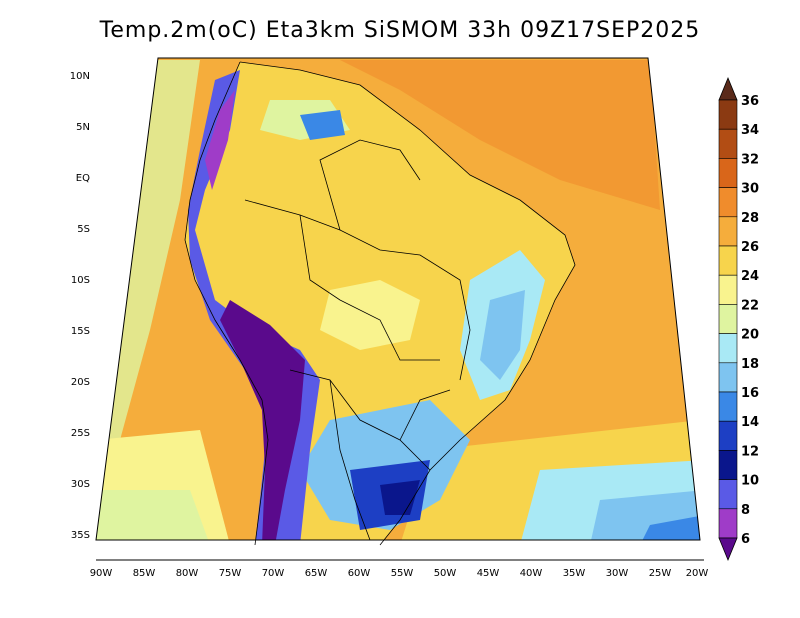 This screenshot has height=618, width=800. I want to click on colorbar: 36 34 32 30 28 26 24 22 20 18 16 14 12 10 8 6, so click(738, 319).